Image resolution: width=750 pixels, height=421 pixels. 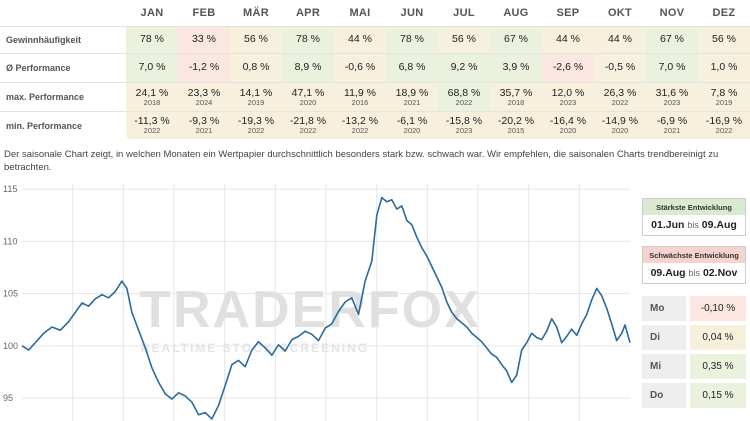 What do you see at coordinates (718, 395) in the screenshot?
I see `weekday-value: 0,15 %` at bounding box center [718, 395].